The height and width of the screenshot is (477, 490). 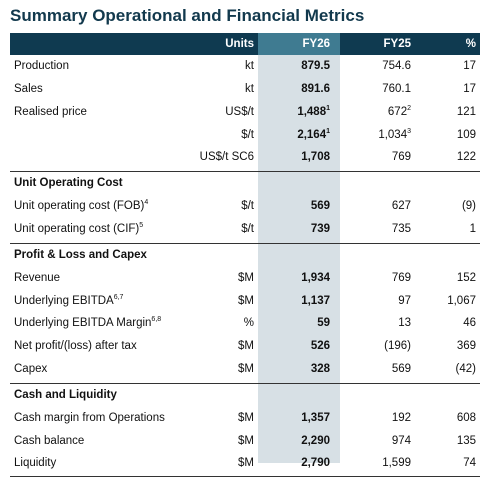 I want to click on cell-fy26-text: 2,290, so click(x=315, y=440).